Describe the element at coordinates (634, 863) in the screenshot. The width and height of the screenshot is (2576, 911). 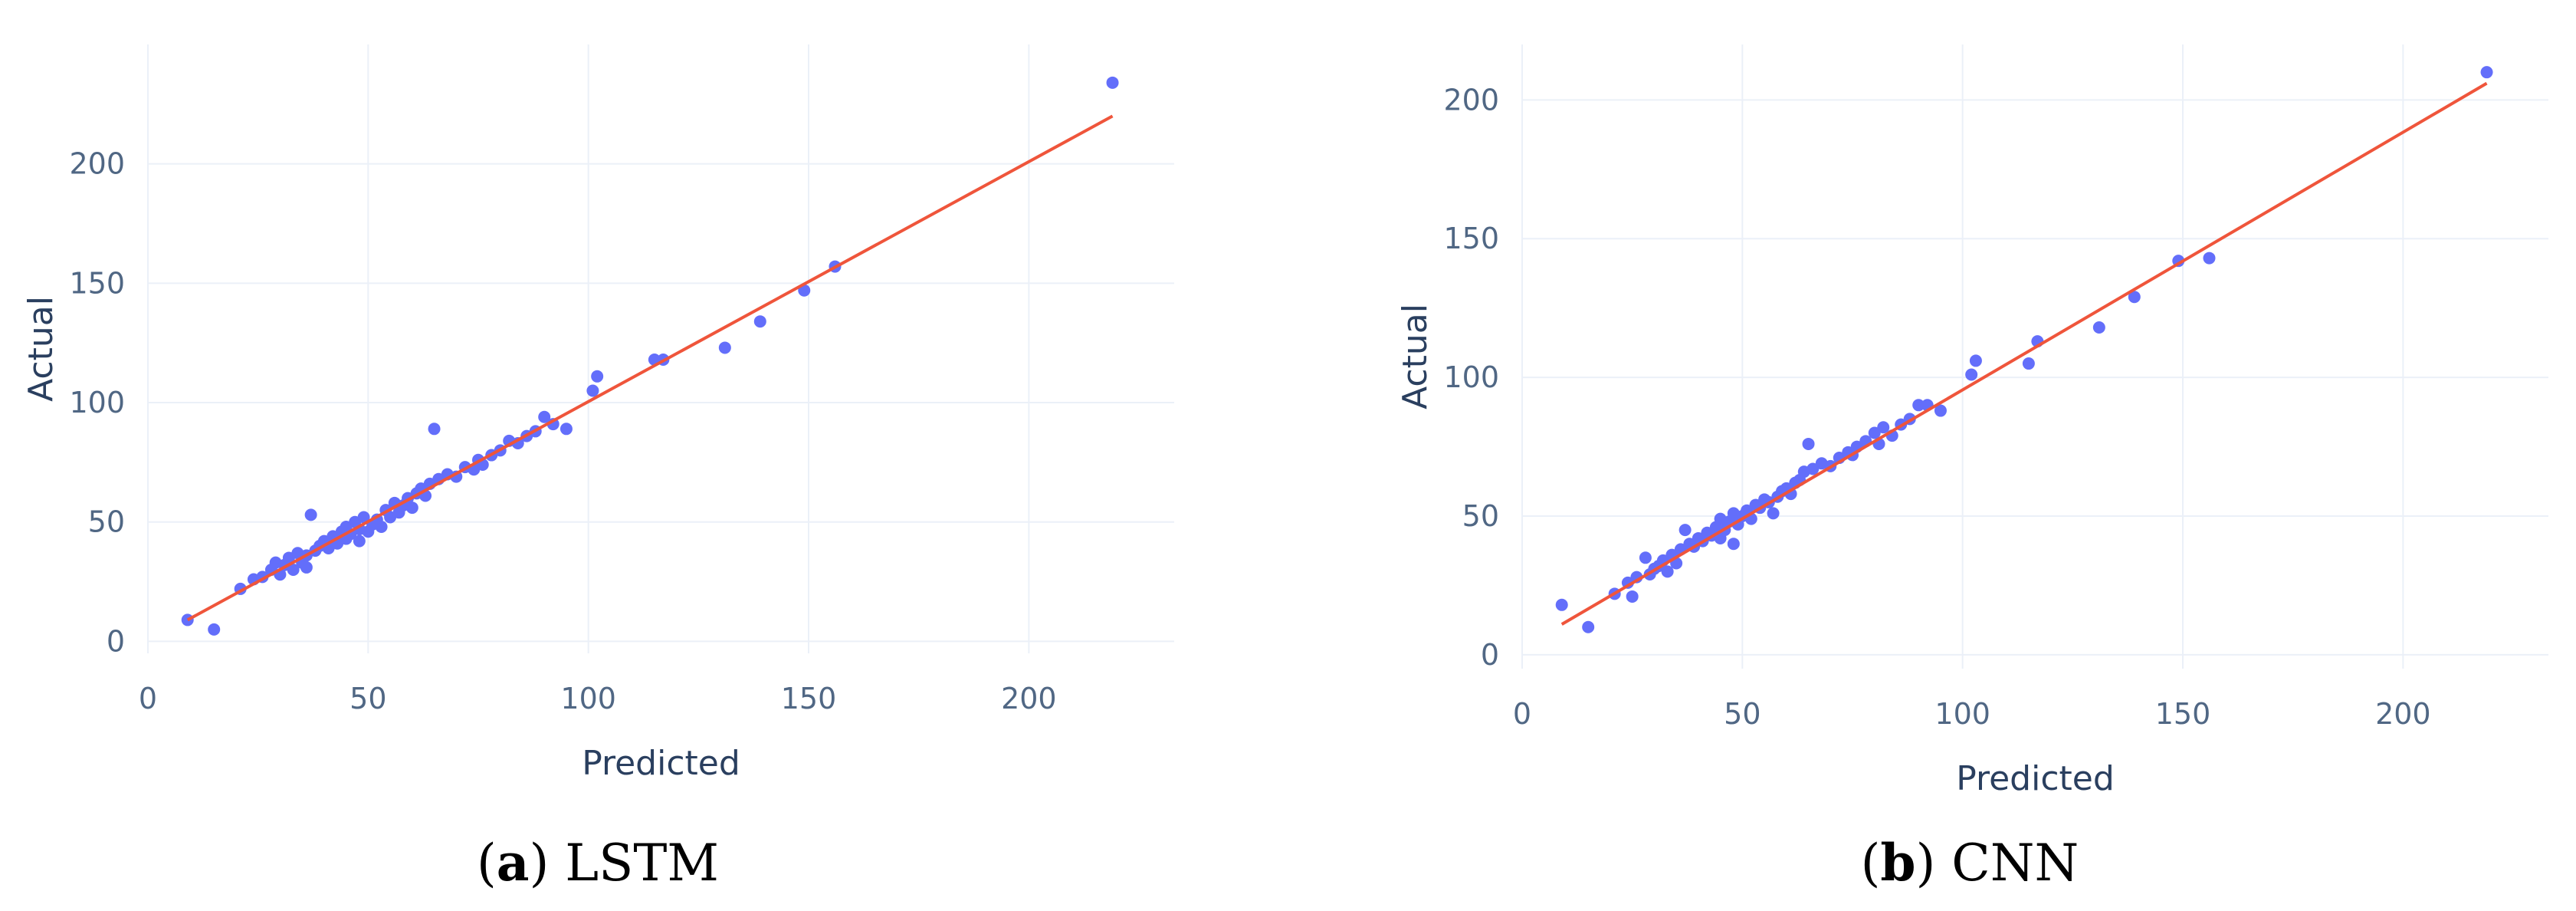
I see `caption-model: LSTM` at that location.